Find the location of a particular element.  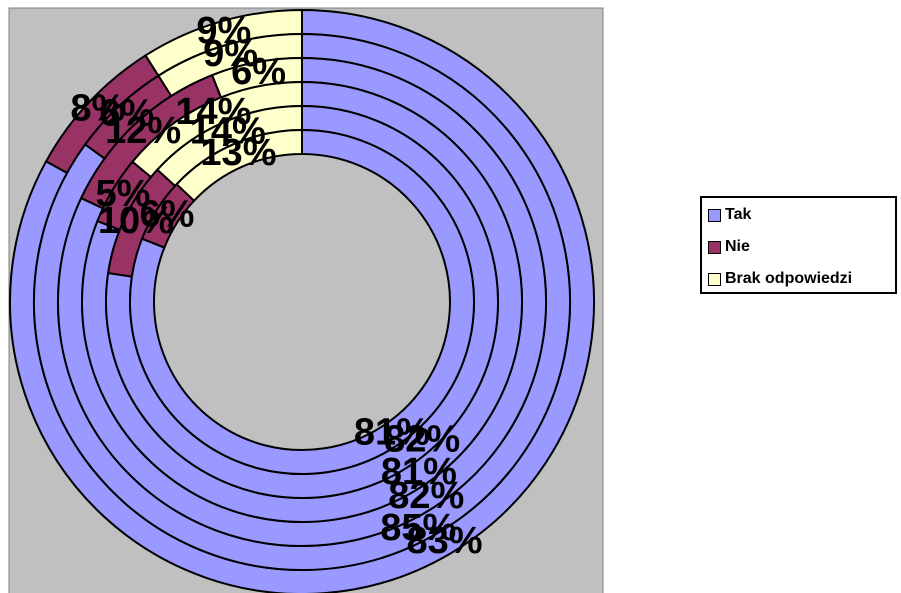

data-label-ring3-tak: 82% is located at coordinates (426, 496).